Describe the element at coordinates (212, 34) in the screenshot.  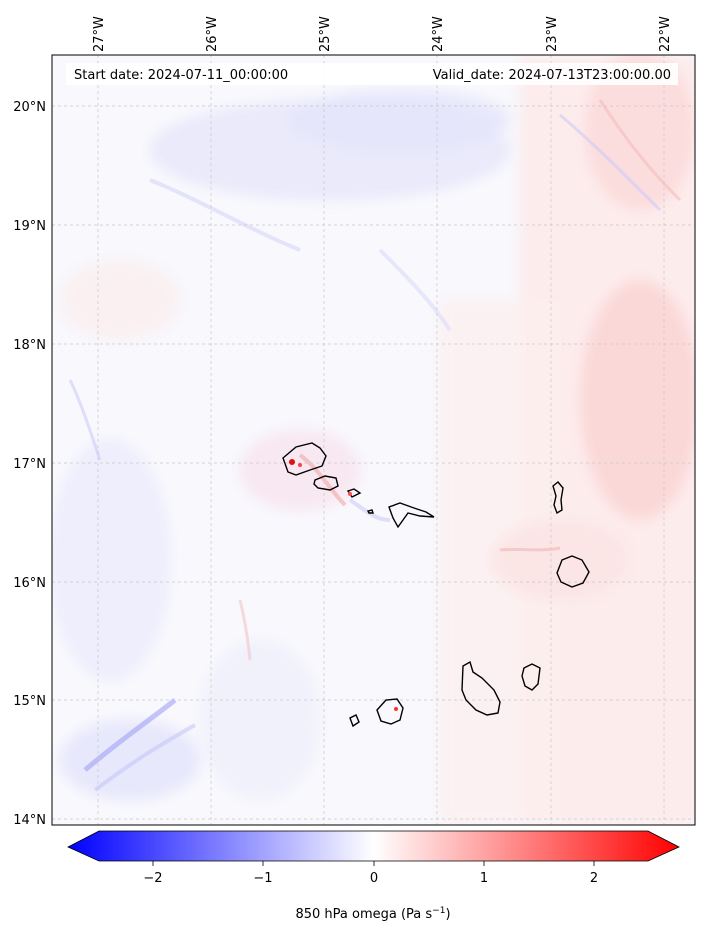
I see `lon-label: 26°W` at that location.